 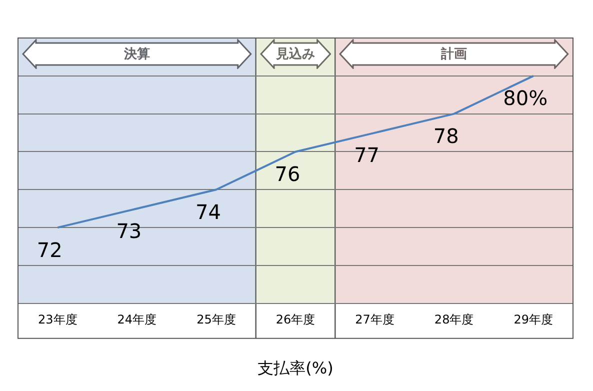 I want to click on band-label: 計画, so click(x=454, y=54).